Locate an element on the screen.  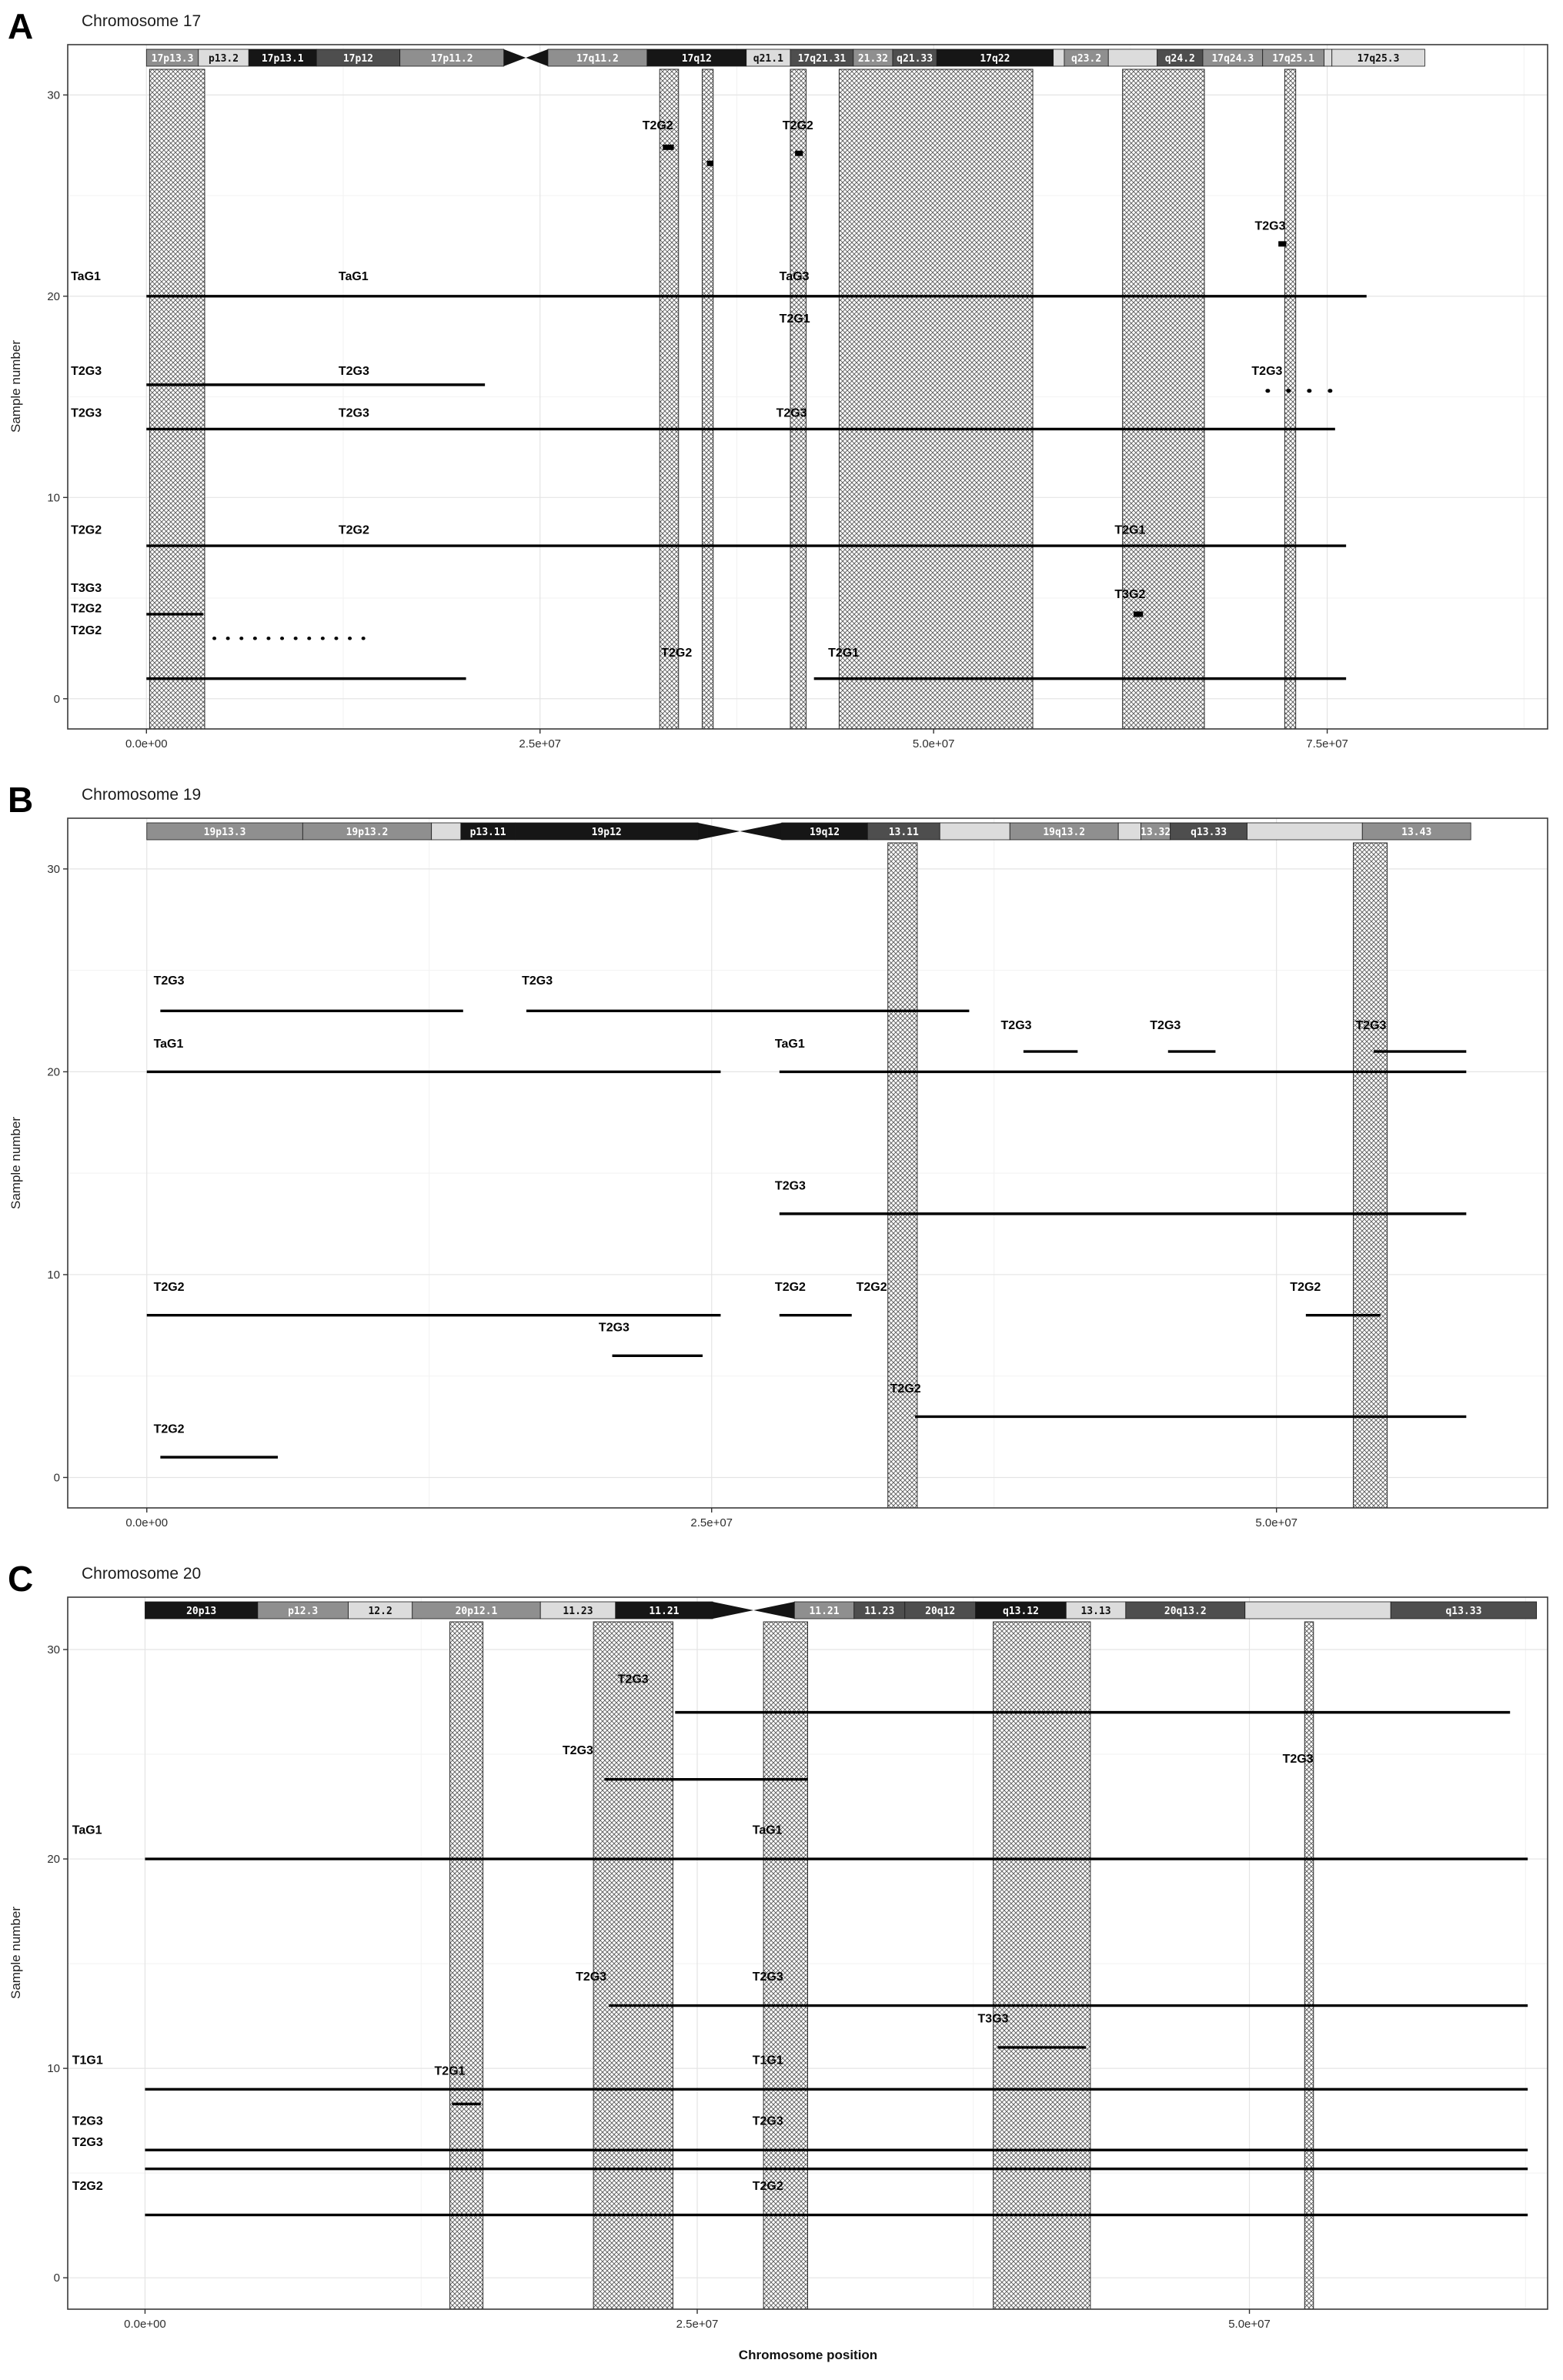
ideogram-band-label: q13.12 is located at coordinates (1021, 1612).